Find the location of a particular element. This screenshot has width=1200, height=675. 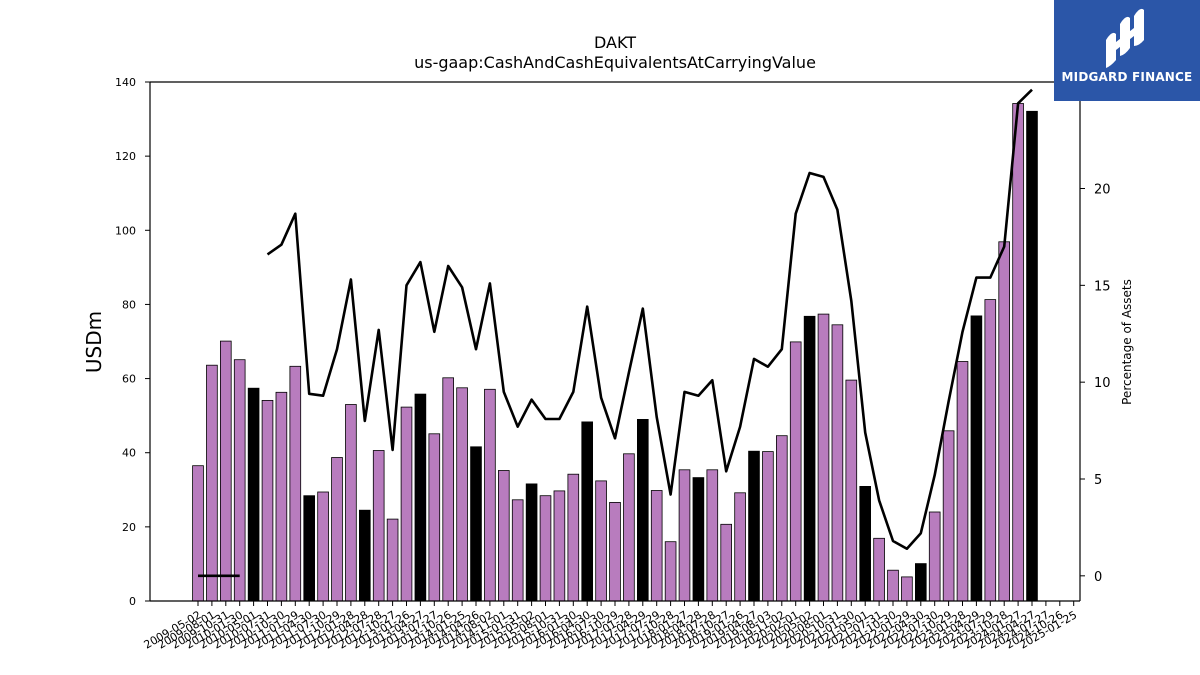

y-tick-label: 40 is located at coordinates (129, 453).